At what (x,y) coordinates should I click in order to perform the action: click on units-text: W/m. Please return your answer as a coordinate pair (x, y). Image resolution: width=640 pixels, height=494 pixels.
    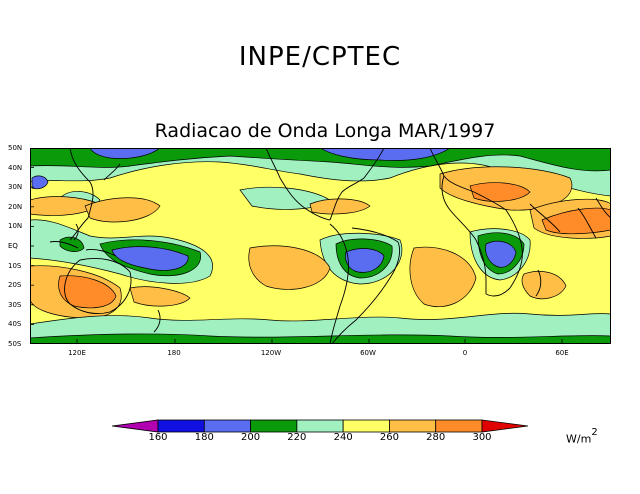
    Looking at the image, I should click on (579, 439).